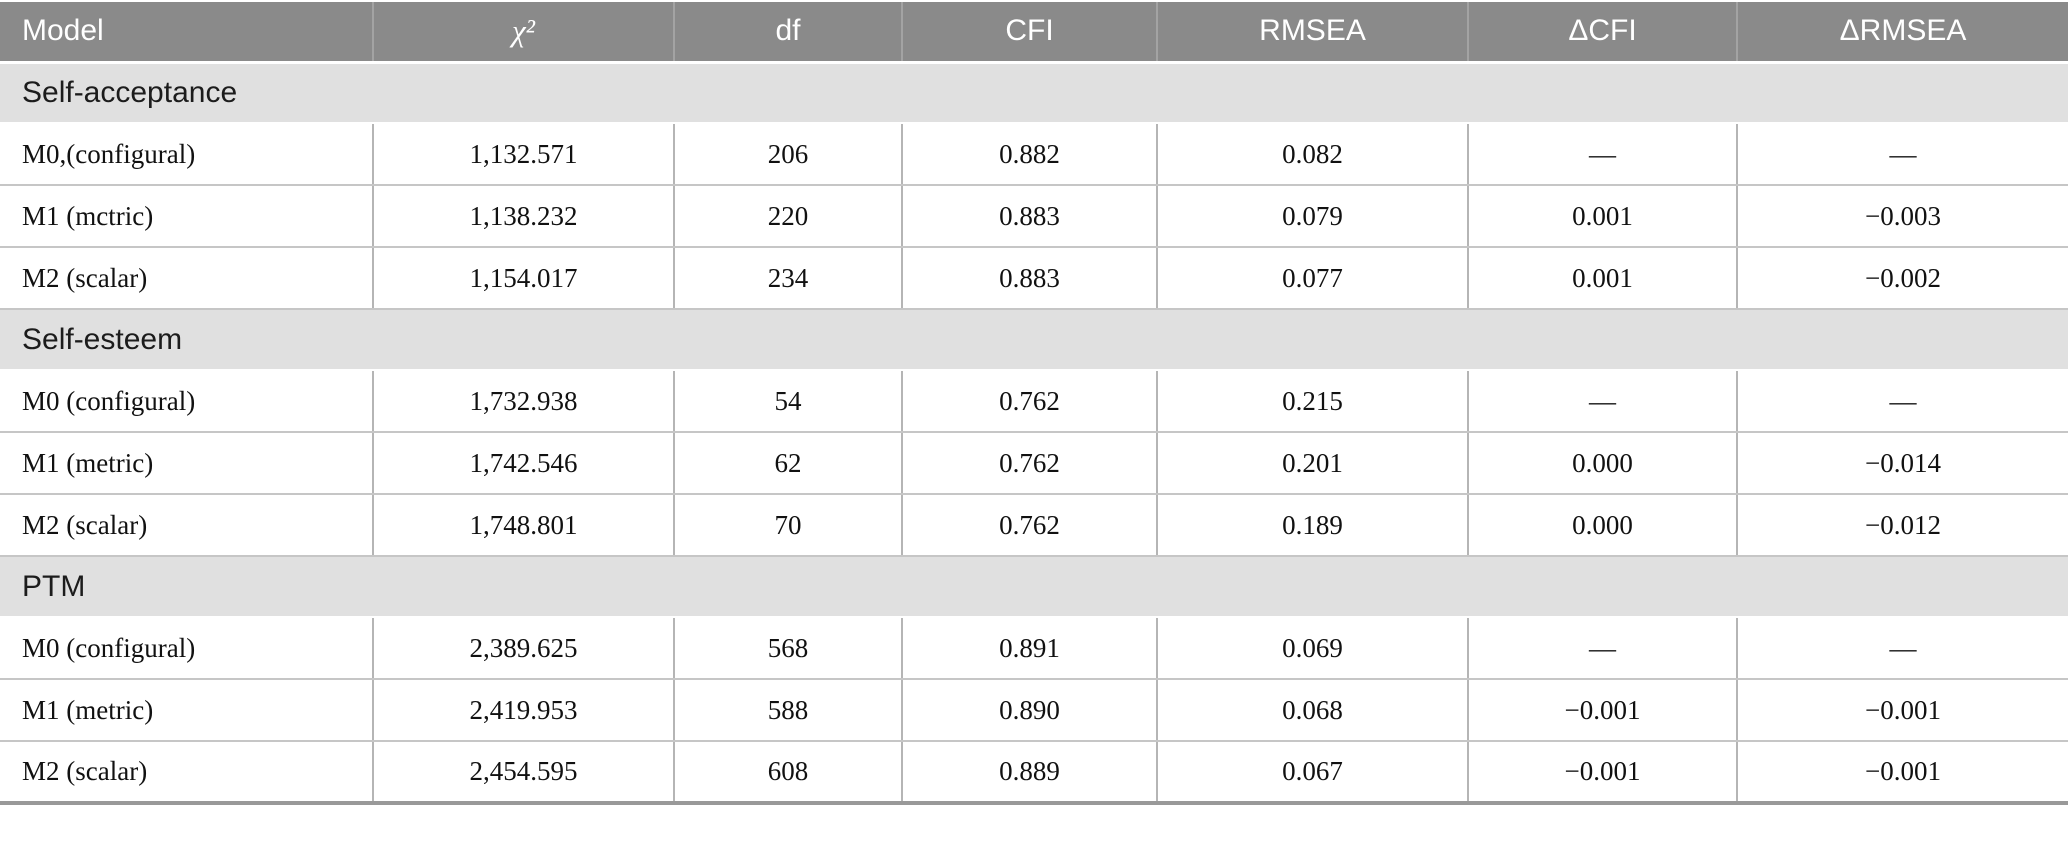  I want to click on section-row: PTM, so click(1034, 586).